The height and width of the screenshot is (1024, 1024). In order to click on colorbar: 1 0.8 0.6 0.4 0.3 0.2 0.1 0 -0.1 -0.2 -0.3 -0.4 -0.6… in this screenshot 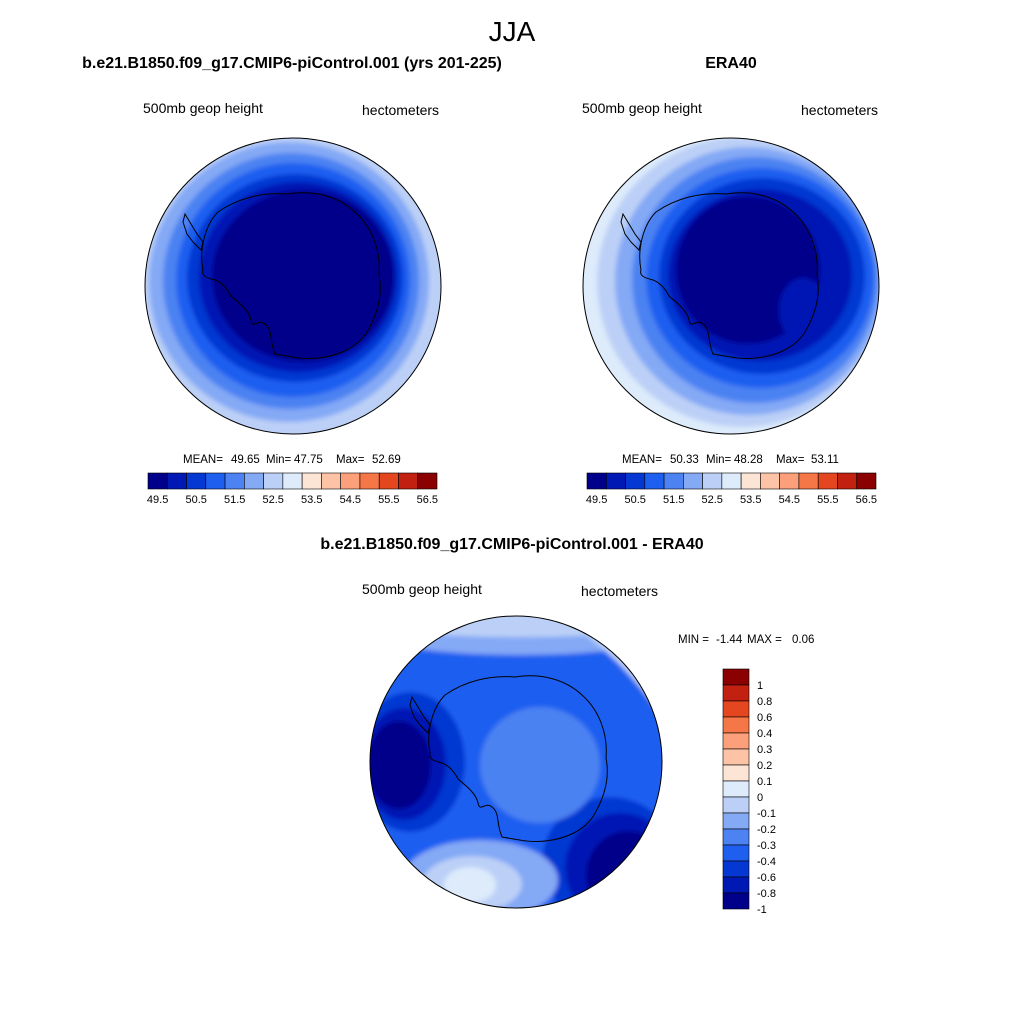, I will do `click(749, 792)`.